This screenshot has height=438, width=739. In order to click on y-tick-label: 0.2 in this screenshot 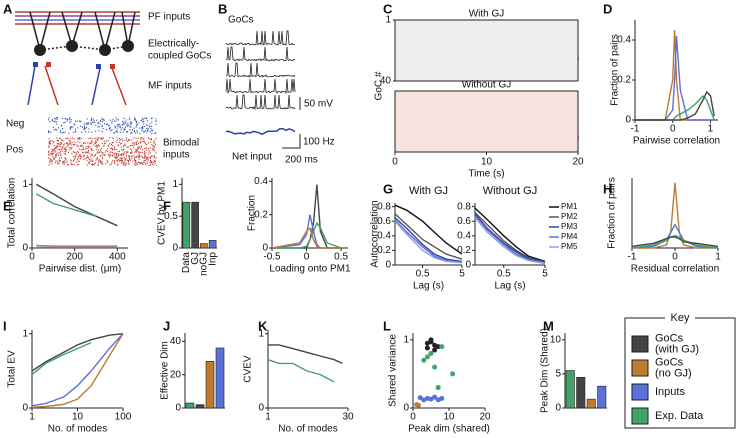, I will do `click(624, 80)`.